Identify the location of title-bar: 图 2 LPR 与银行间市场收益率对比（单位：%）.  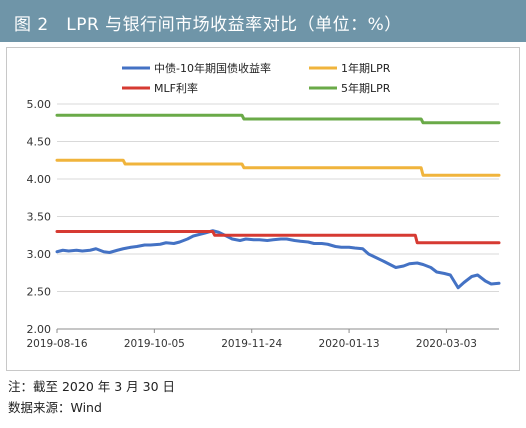
(263, 21).